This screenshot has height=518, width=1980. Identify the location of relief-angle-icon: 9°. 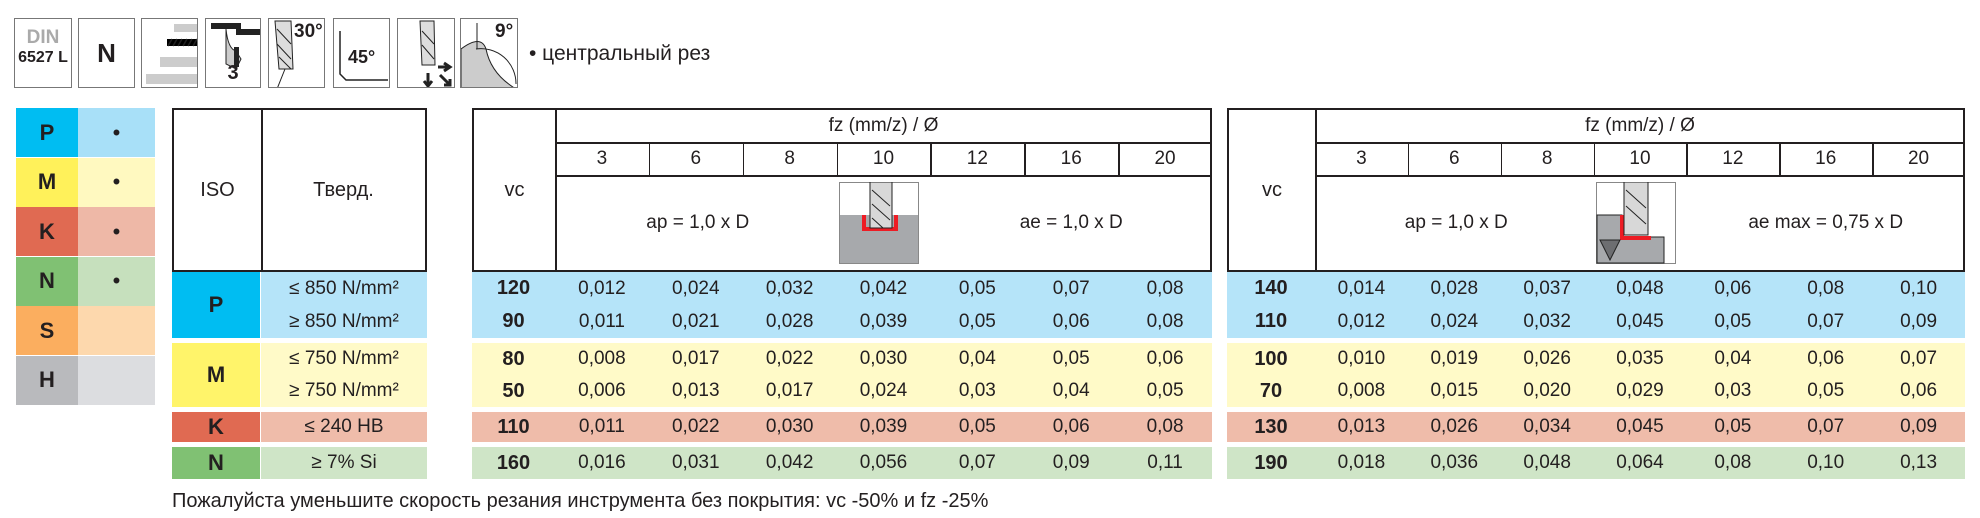
(489, 53).